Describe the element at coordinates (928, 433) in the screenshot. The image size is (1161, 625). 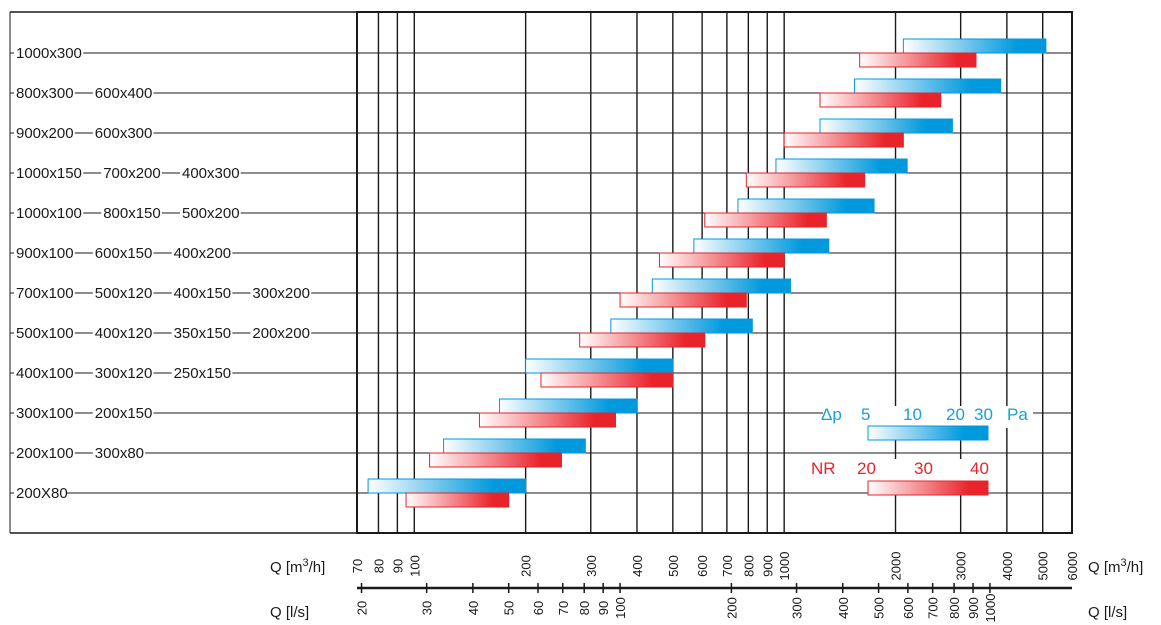
I see `legend-dp-swatch` at that location.